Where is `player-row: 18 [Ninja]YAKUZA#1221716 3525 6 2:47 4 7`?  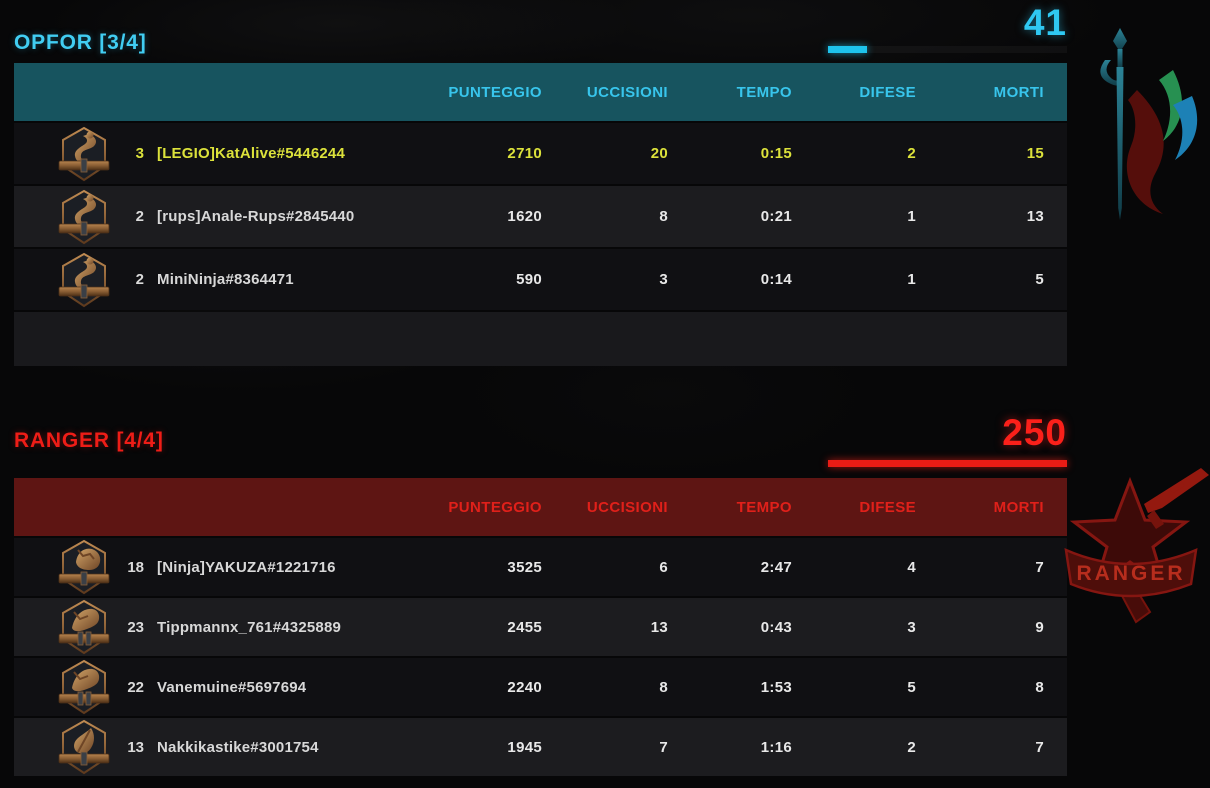 player-row: 18 [Ninja]YAKUZA#1221716 3525 6 2:47 4 7 is located at coordinates (540, 567).